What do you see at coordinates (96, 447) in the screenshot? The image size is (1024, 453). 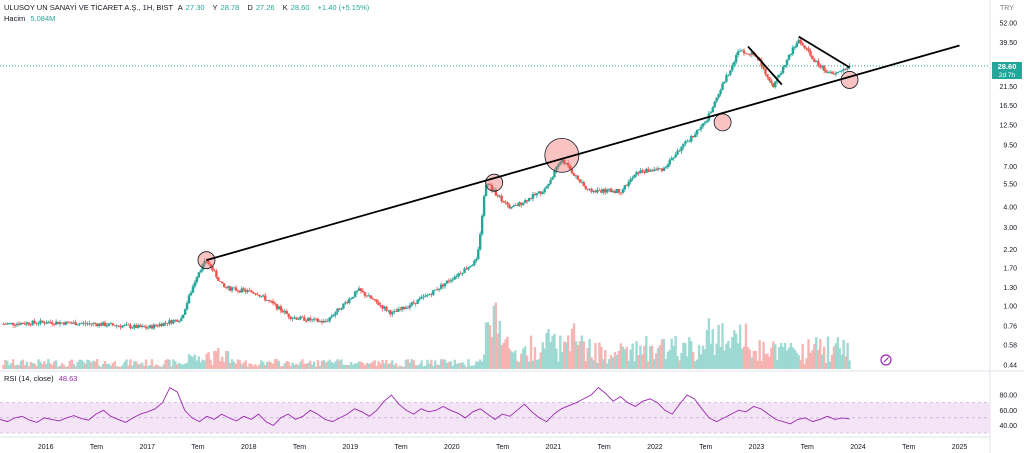 I see `time-tick-label: Tem` at bounding box center [96, 447].